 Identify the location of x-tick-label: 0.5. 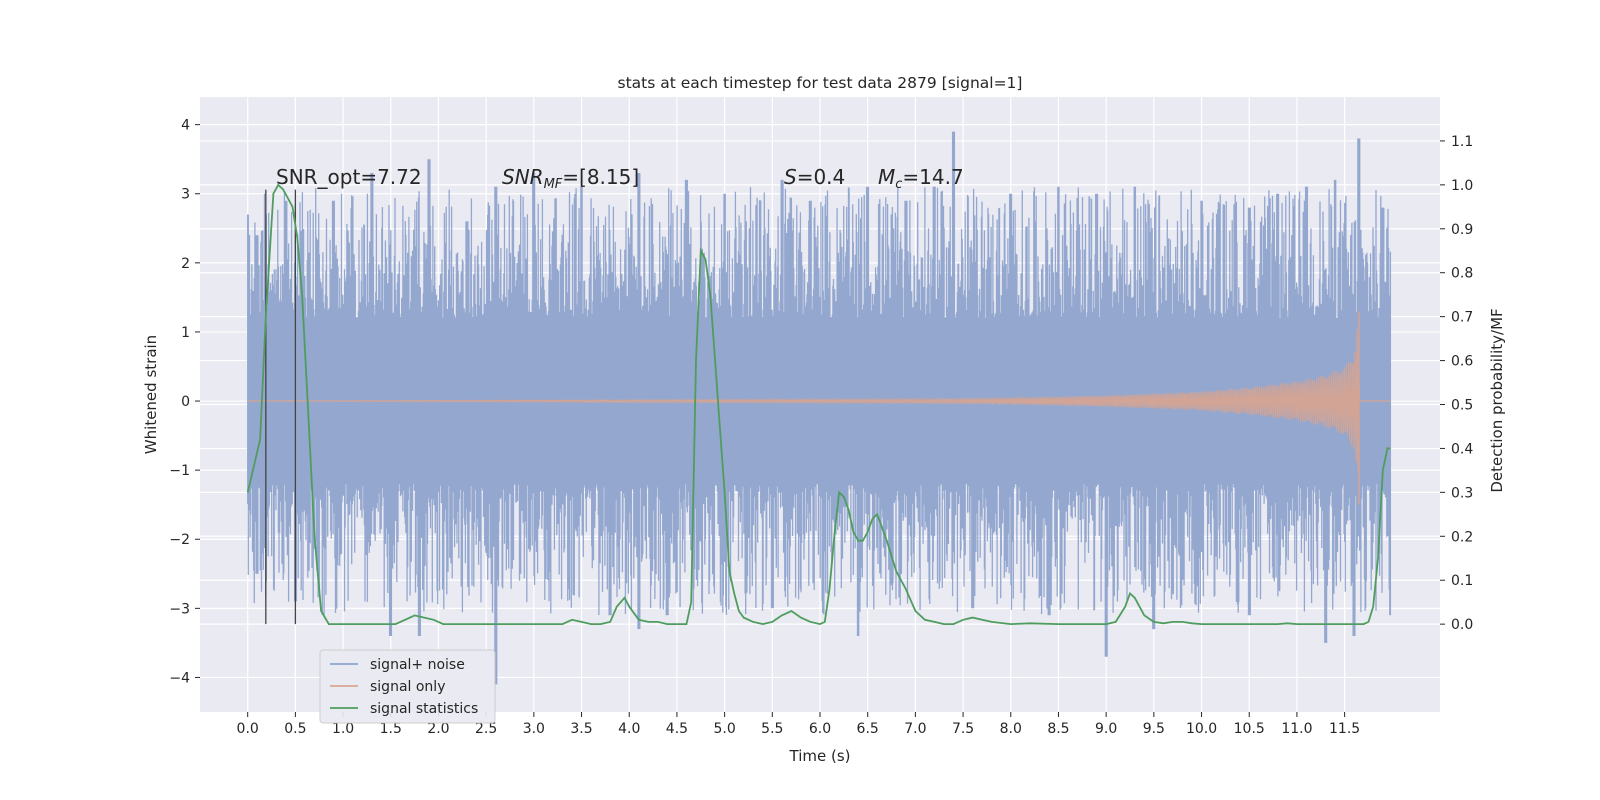
(295, 729).